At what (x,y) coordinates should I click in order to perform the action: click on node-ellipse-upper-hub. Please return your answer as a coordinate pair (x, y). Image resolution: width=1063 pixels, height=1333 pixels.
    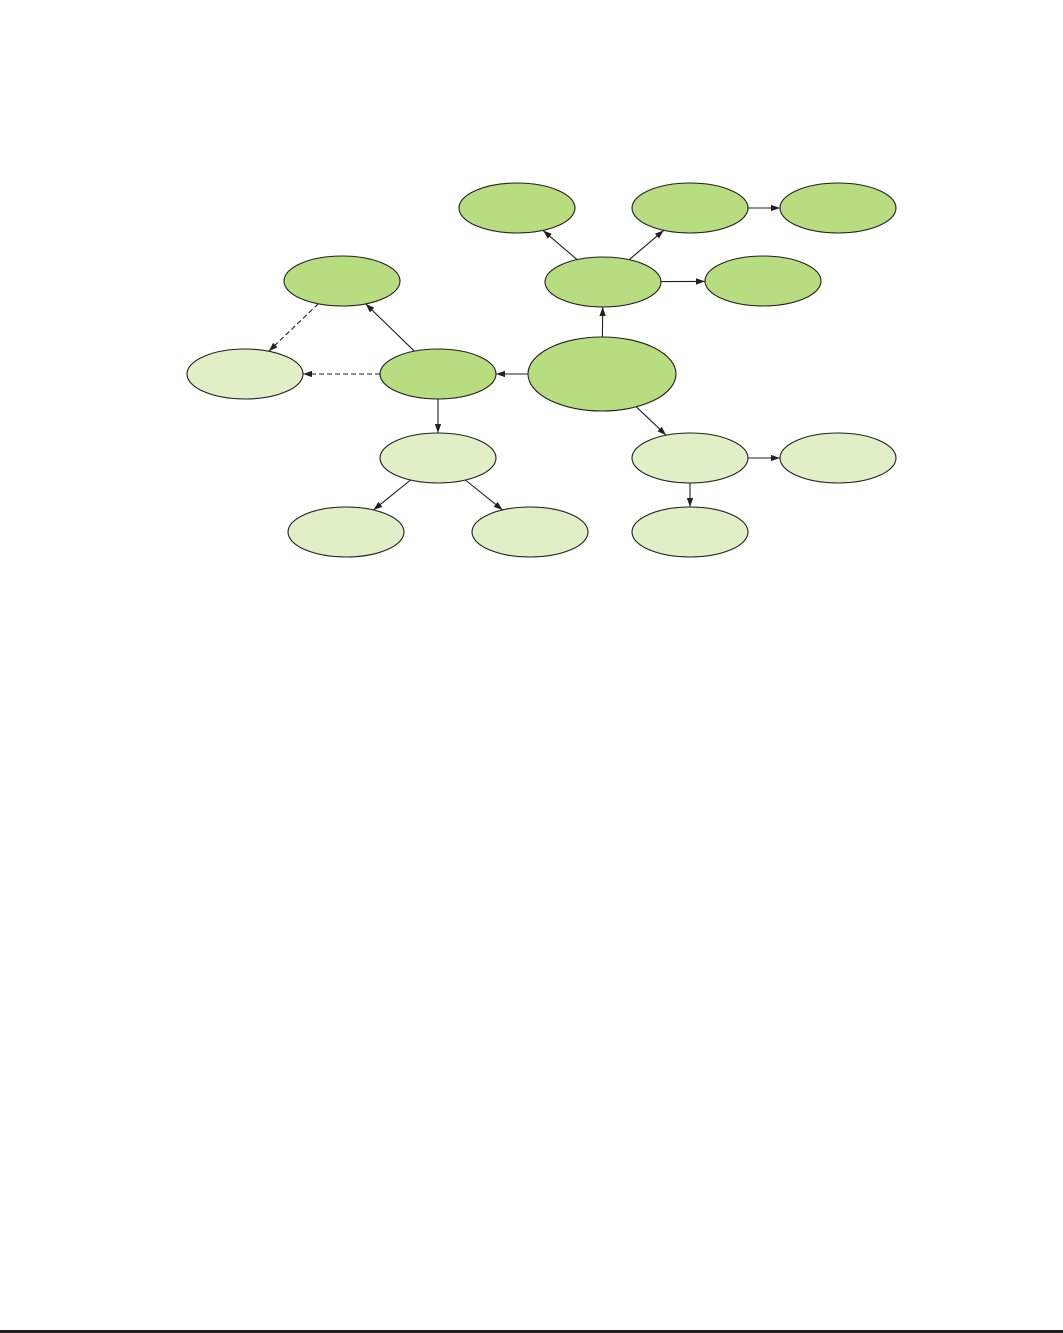
    Looking at the image, I should click on (603, 282).